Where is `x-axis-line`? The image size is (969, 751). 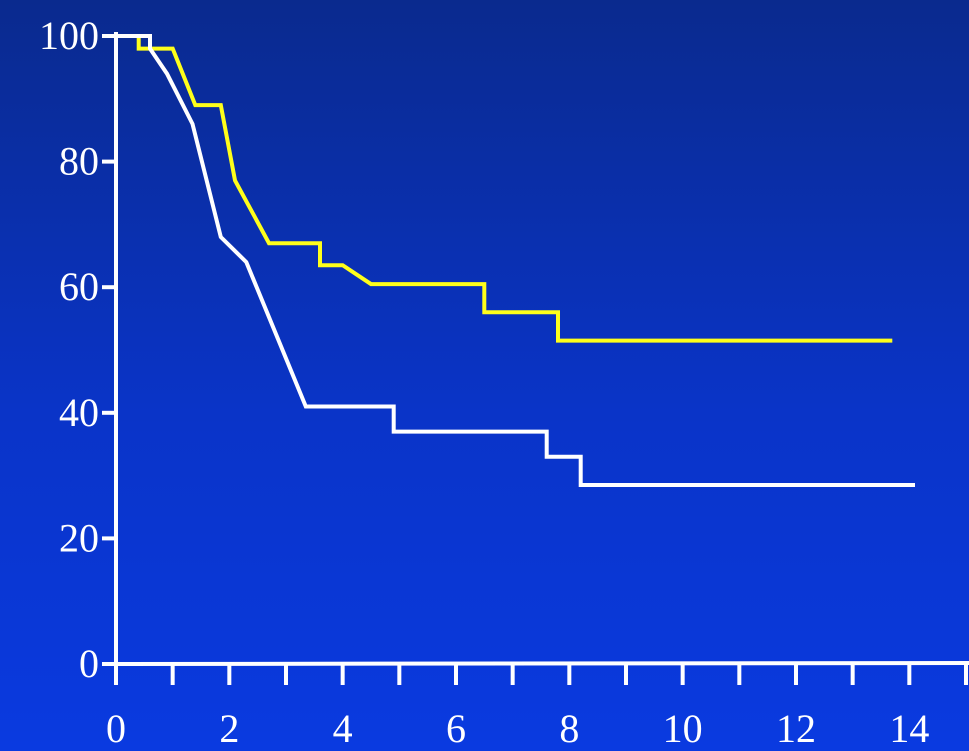 x-axis-line is located at coordinates (535, 663).